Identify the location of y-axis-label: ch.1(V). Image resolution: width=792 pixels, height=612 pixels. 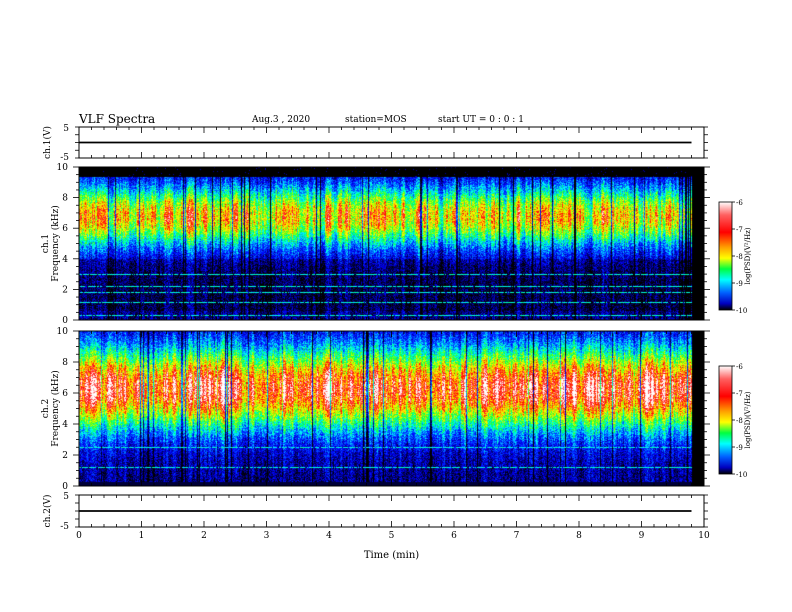
(47, 142).